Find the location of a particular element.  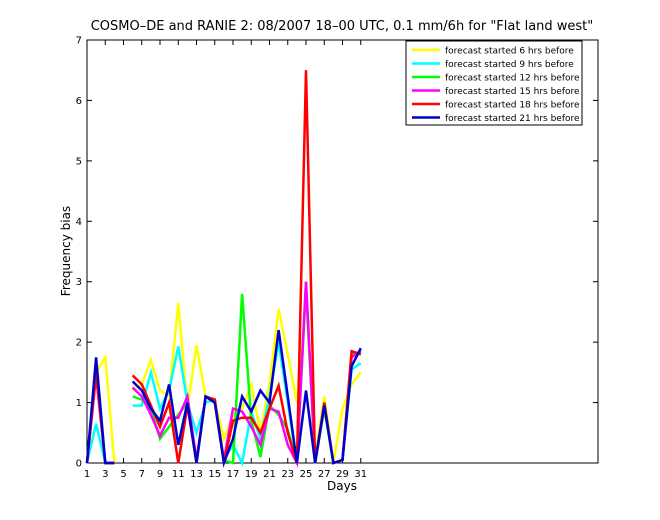

y-tick-label: 7 is located at coordinates (79, 41).